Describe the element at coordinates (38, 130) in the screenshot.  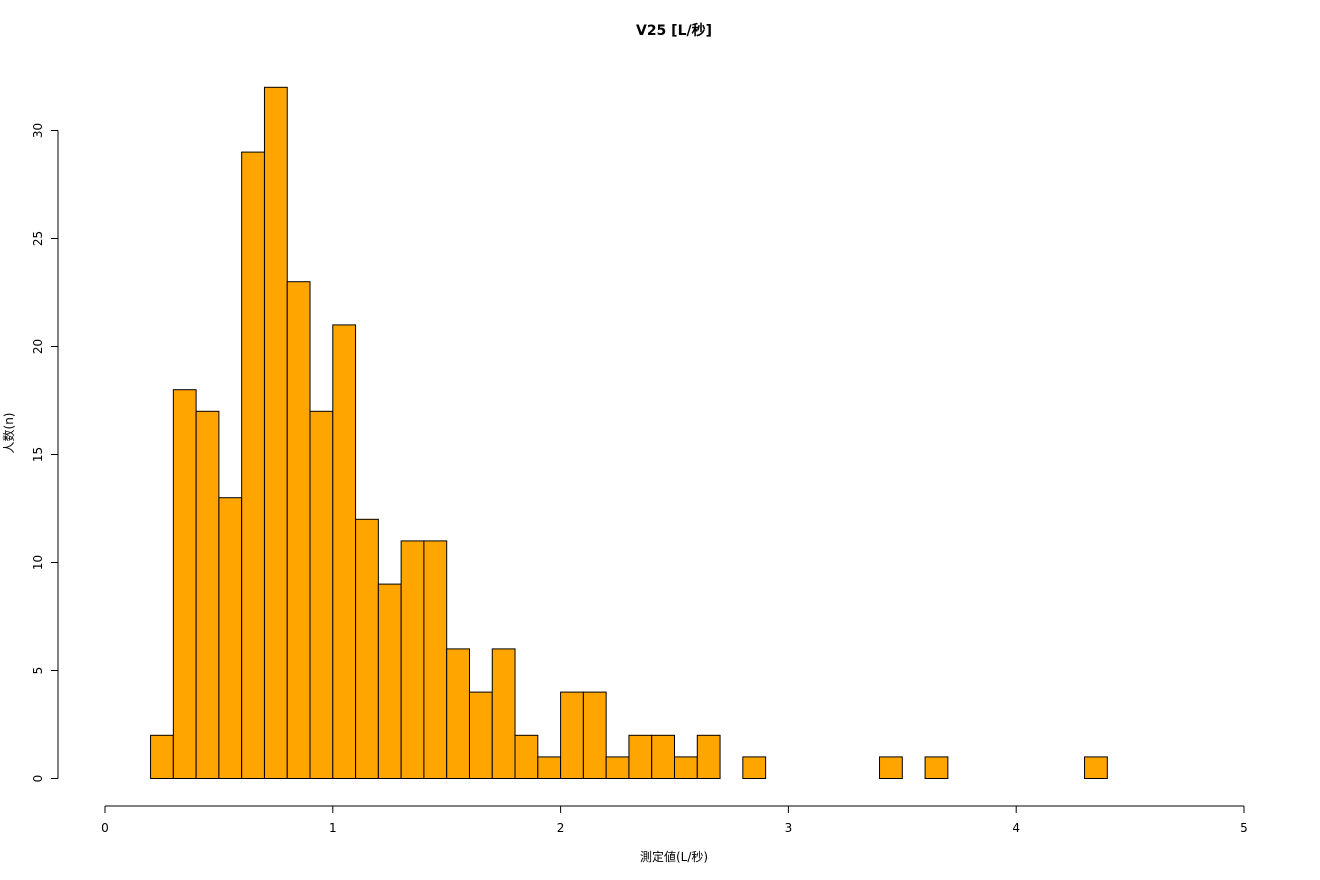
I see `y-tick-label: 30` at that location.